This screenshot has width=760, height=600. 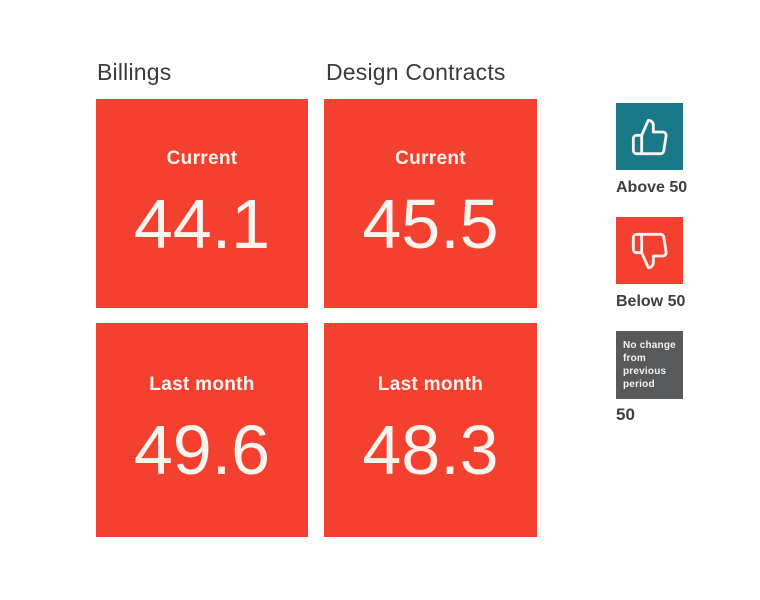 I want to click on no-change-box: No change from previous period, so click(x=649, y=365).